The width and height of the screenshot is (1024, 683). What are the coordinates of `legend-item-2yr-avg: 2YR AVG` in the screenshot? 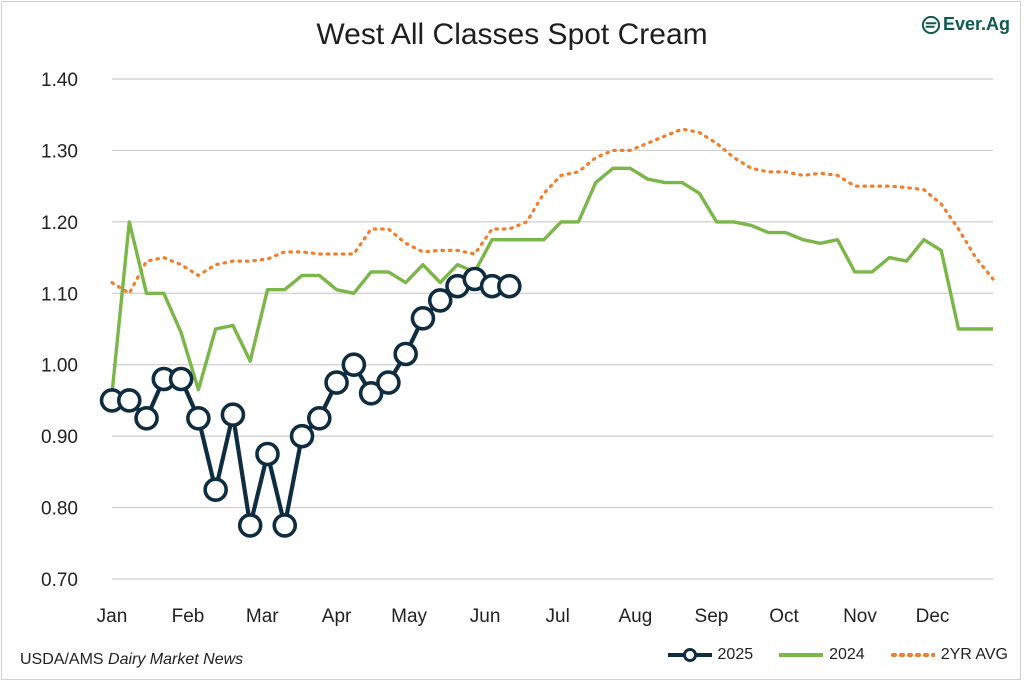 It's located at (949, 655).